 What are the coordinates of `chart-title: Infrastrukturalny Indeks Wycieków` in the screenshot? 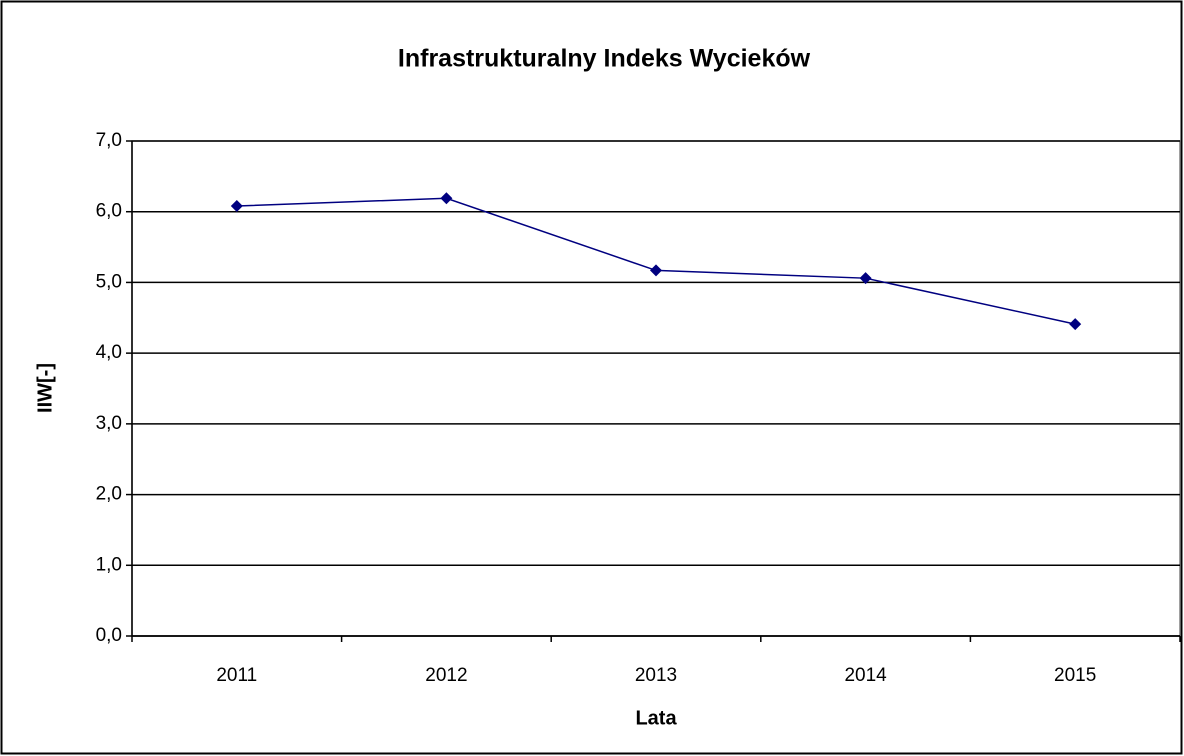 It's located at (604, 59).